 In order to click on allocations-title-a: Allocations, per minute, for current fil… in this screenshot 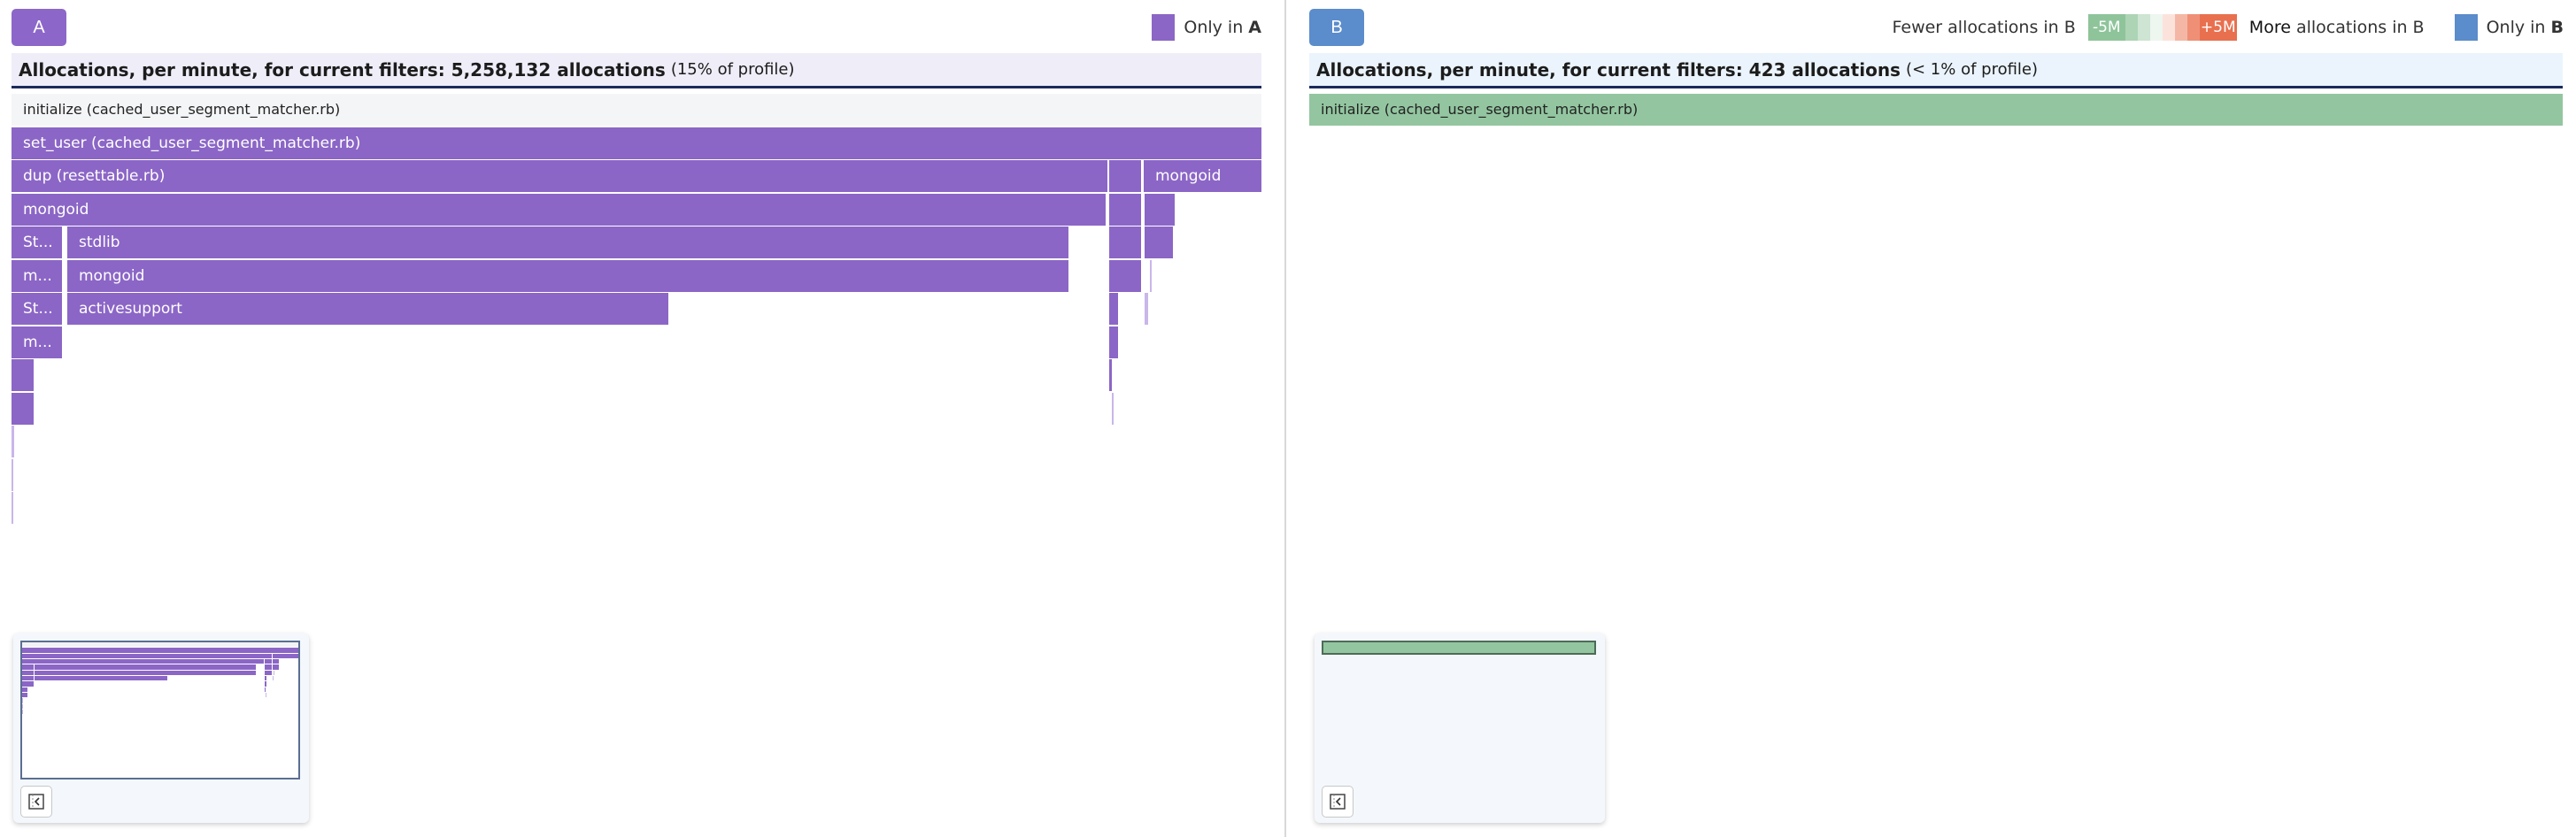, I will do `click(636, 70)`.